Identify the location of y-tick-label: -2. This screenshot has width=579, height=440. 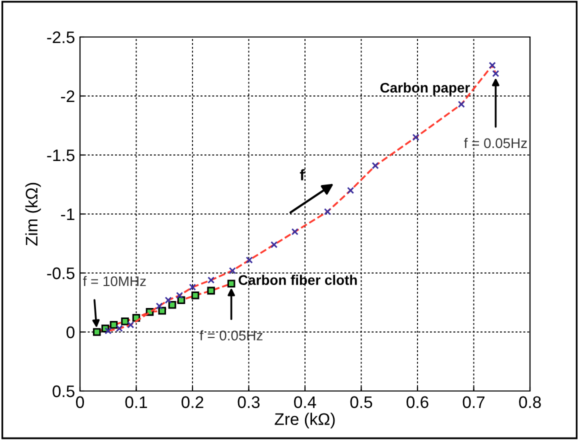
(67, 96).